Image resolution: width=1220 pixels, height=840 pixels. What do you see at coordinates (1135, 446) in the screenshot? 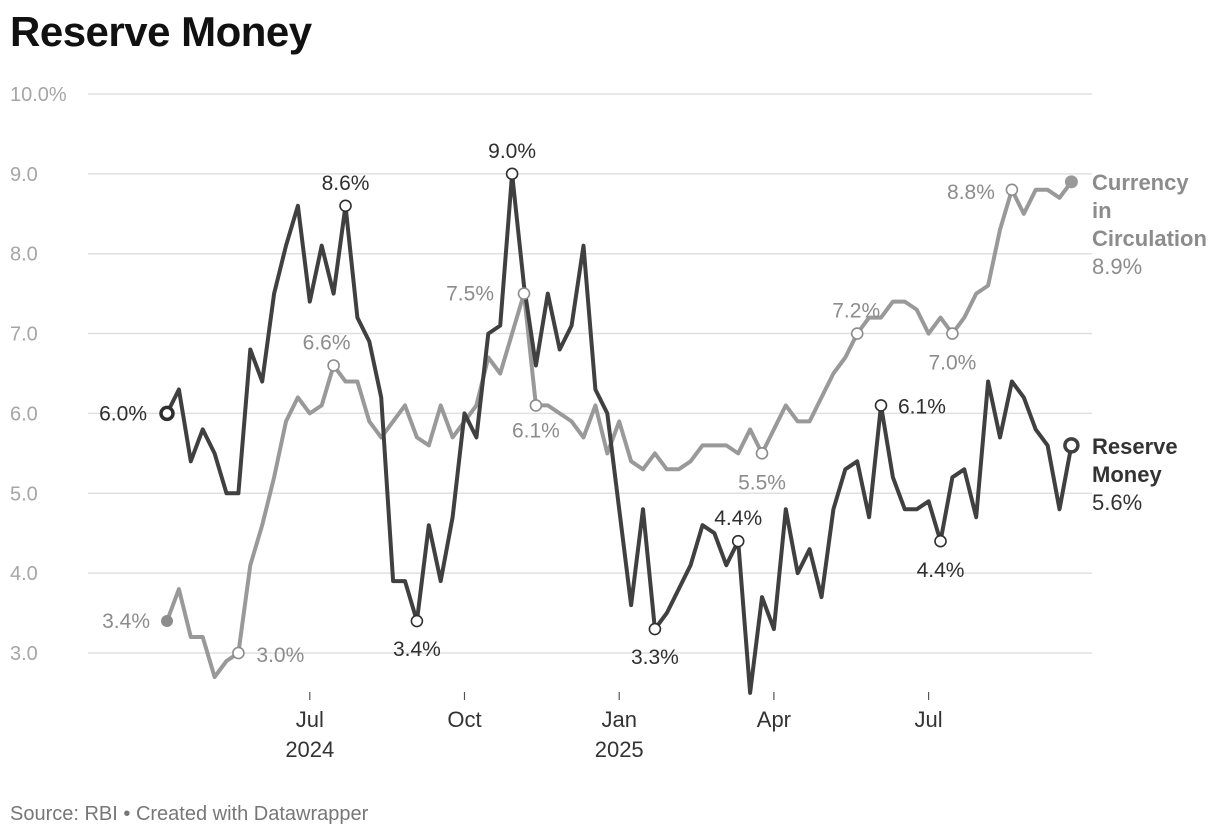
I see `reserve-end-name: Reserve` at bounding box center [1135, 446].